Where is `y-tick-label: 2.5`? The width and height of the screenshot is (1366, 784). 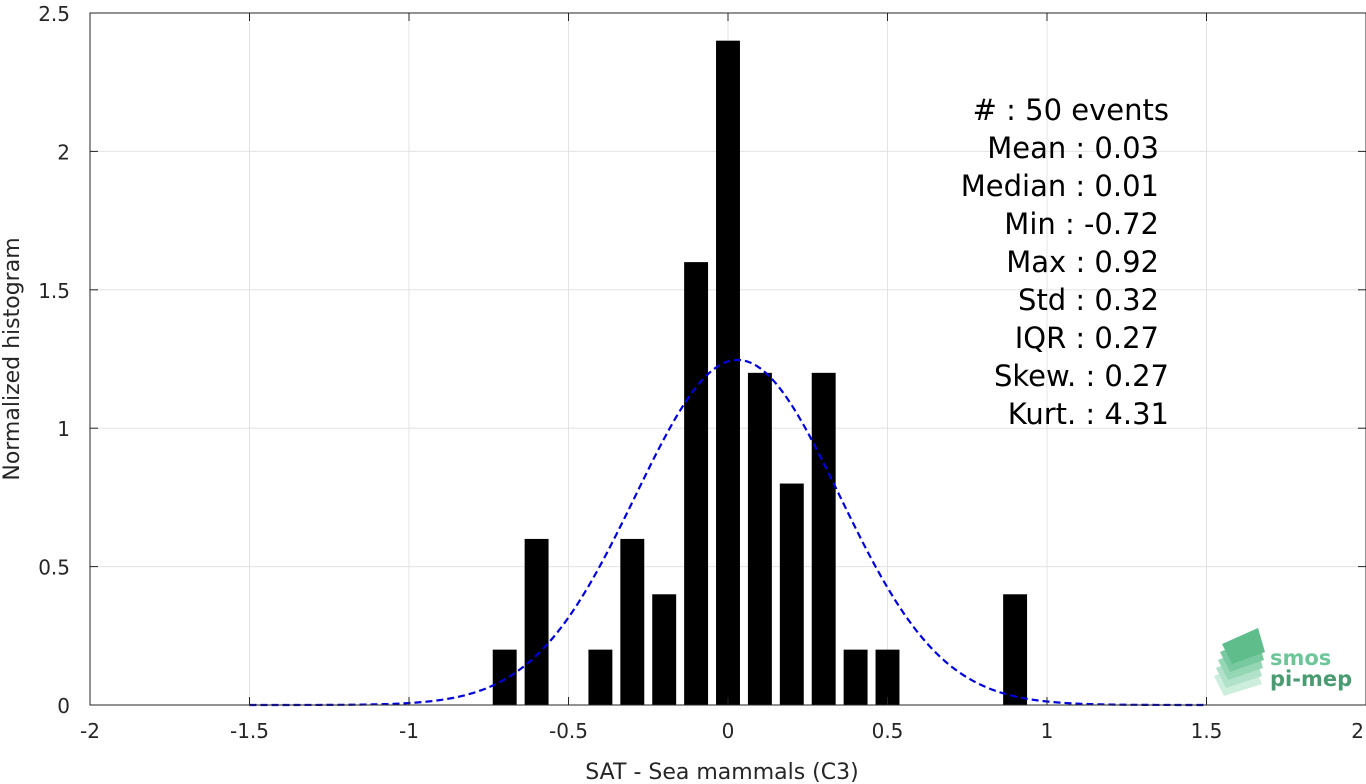
y-tick-label: 2.5 is located at coordinates (54, 14).